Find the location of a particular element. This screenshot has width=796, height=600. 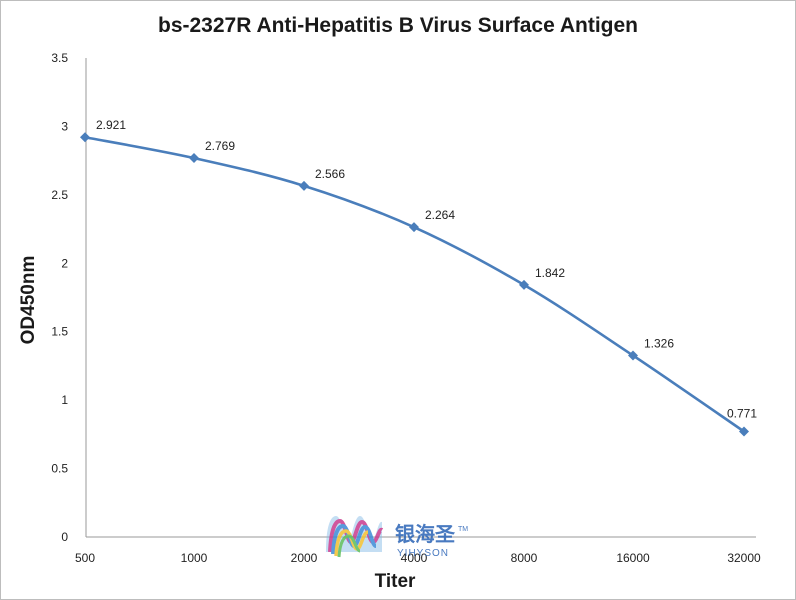

y-tick-labels: 0 0.5 1 1.5 2 2.5 3 3.5 is located at coordinates (59, 297).